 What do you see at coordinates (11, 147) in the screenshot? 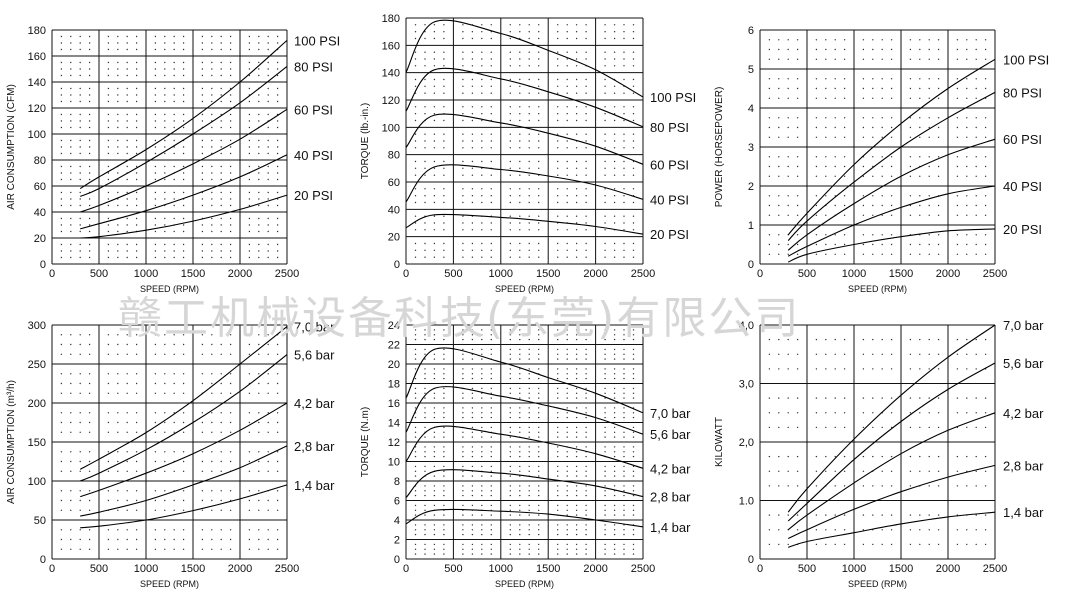
I see `y-axis-label: AIR CONSUMPTION (CFM)` at bounding box center [11, 147].